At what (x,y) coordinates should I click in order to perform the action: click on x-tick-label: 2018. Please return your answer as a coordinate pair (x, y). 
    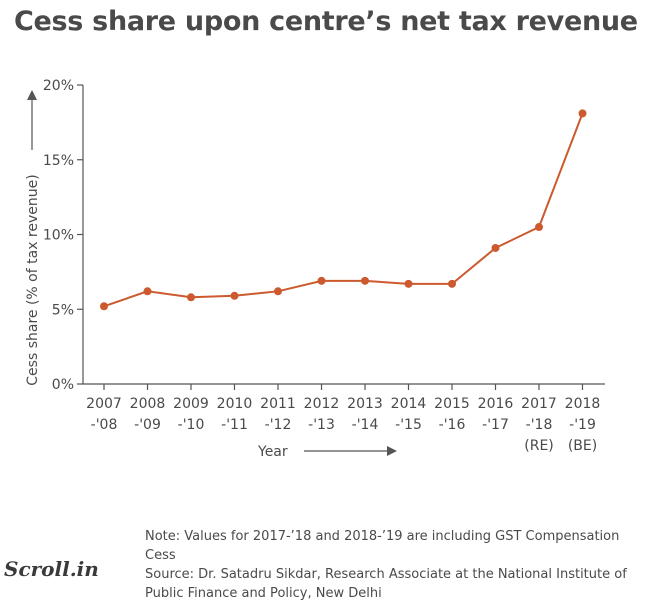
    Looking at the image, I should click on (583, 404).